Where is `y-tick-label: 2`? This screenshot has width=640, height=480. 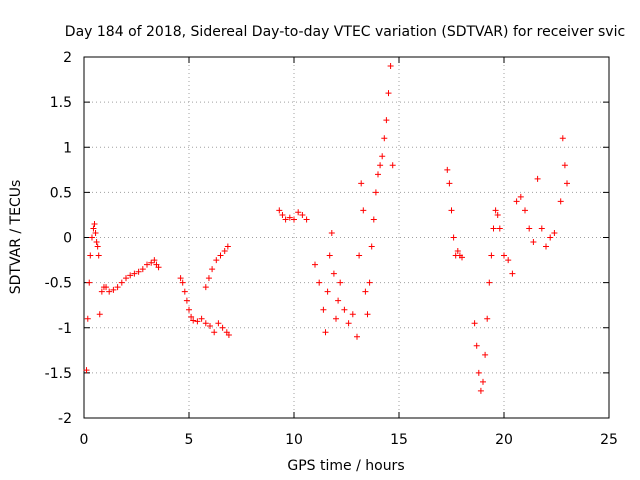 y-tick-label: 2 is located at coordinates (67, 58).